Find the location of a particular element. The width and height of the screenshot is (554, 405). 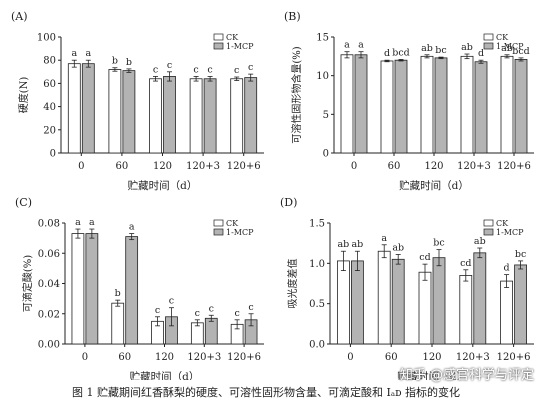

y-tick-label: 0.00 is located at coordinates (49, 345).